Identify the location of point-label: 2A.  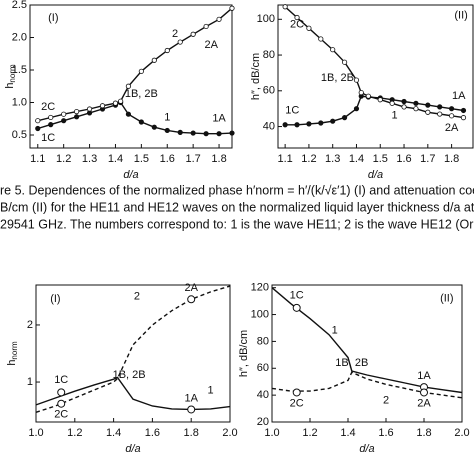
(191, 288).